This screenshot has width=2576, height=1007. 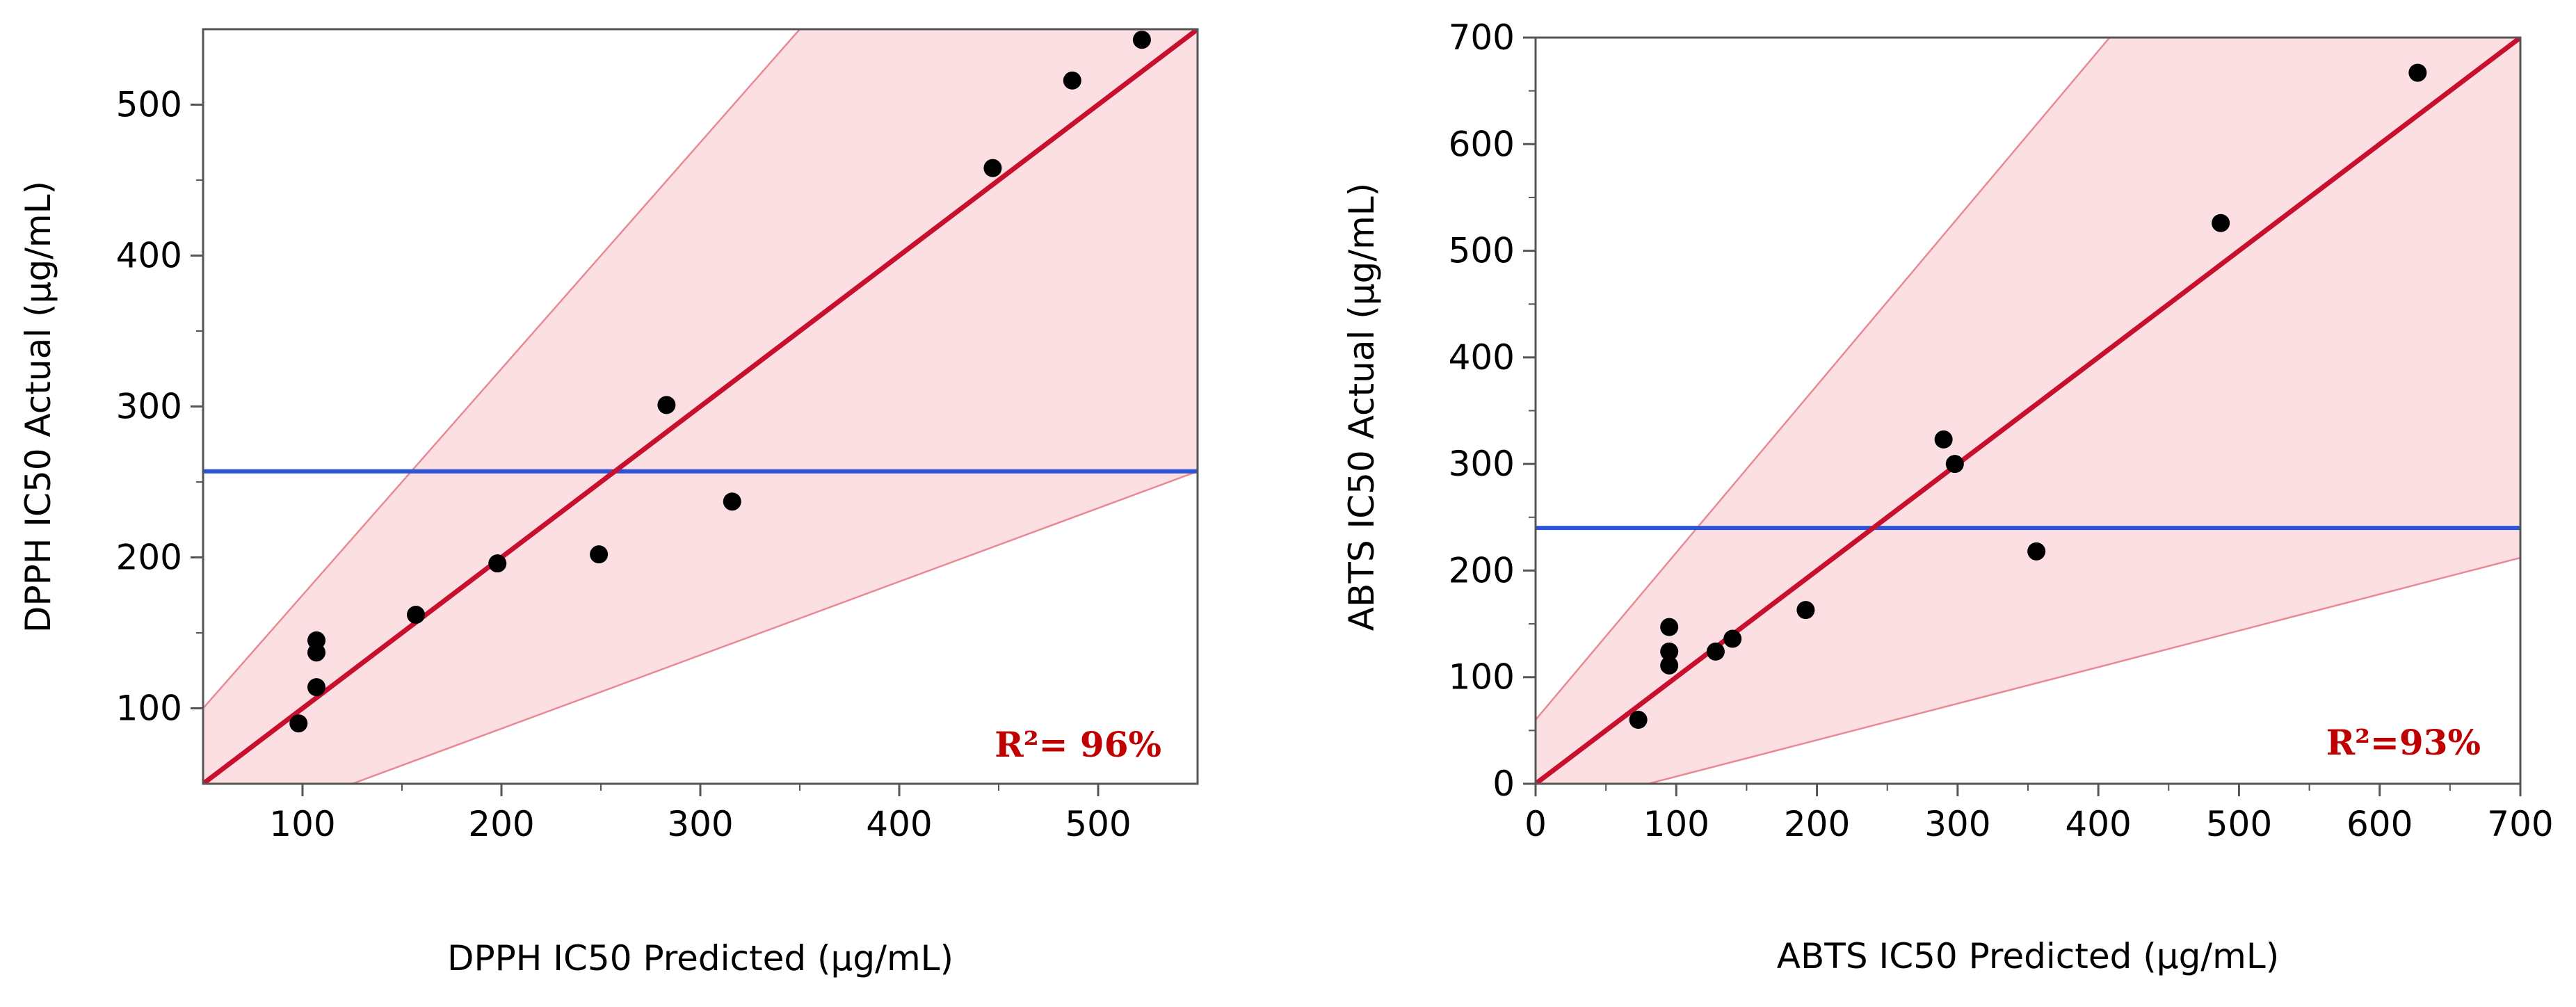 I want to click on abts-x-tick-label: 600, so click(x=2379, y=824).